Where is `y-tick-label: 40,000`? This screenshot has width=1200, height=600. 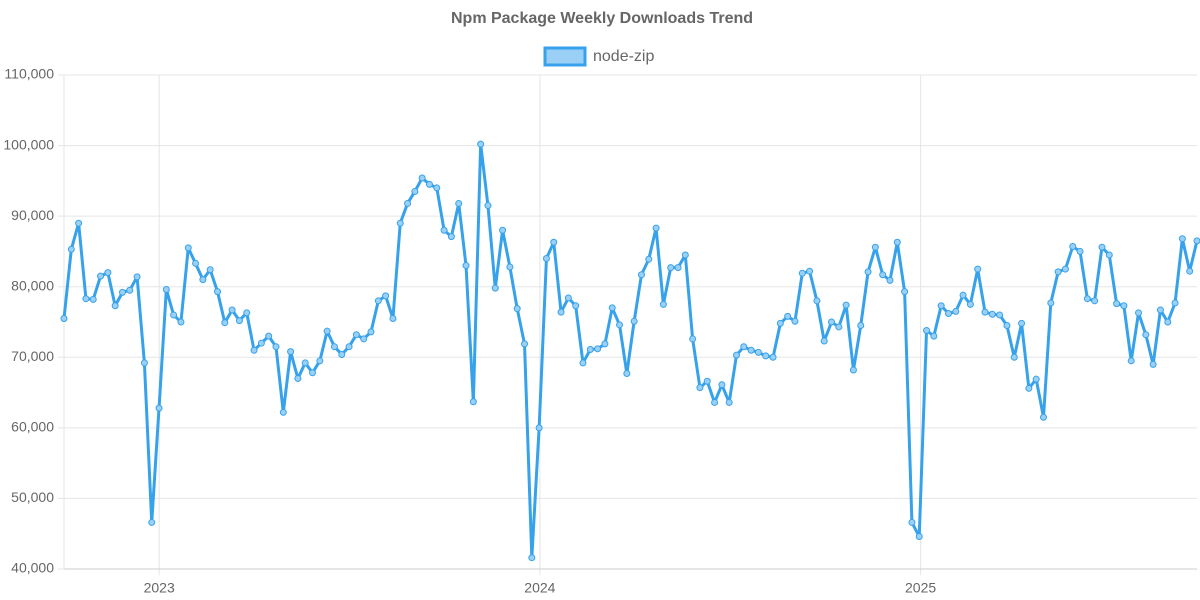
y-tick-label: 40,000 is located at coordinates (32, 568).